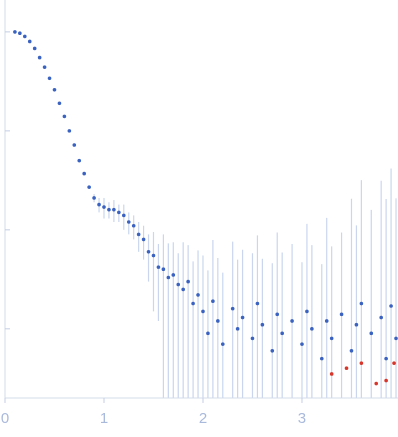 The image size is (398, 437). What do you see at coordinates (203, 418) in the screenshot?
I see `x-tick-label: 2` at bounding box center [203, 418].